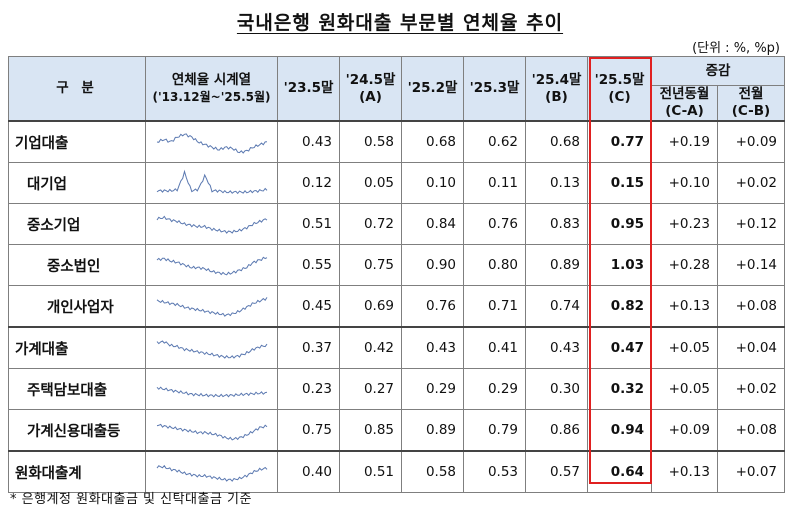  Describe the element at coordinates (77, 430) in the screenshot. I see `row-label: 가계신용대출등` at that location.